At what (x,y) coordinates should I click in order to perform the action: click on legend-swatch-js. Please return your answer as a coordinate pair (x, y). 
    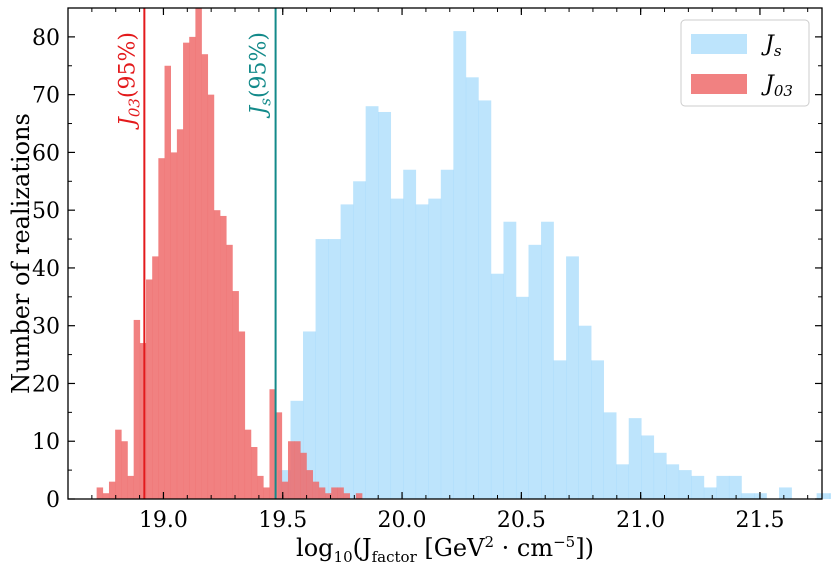
    Looking at the image, I should click on (719, 44).